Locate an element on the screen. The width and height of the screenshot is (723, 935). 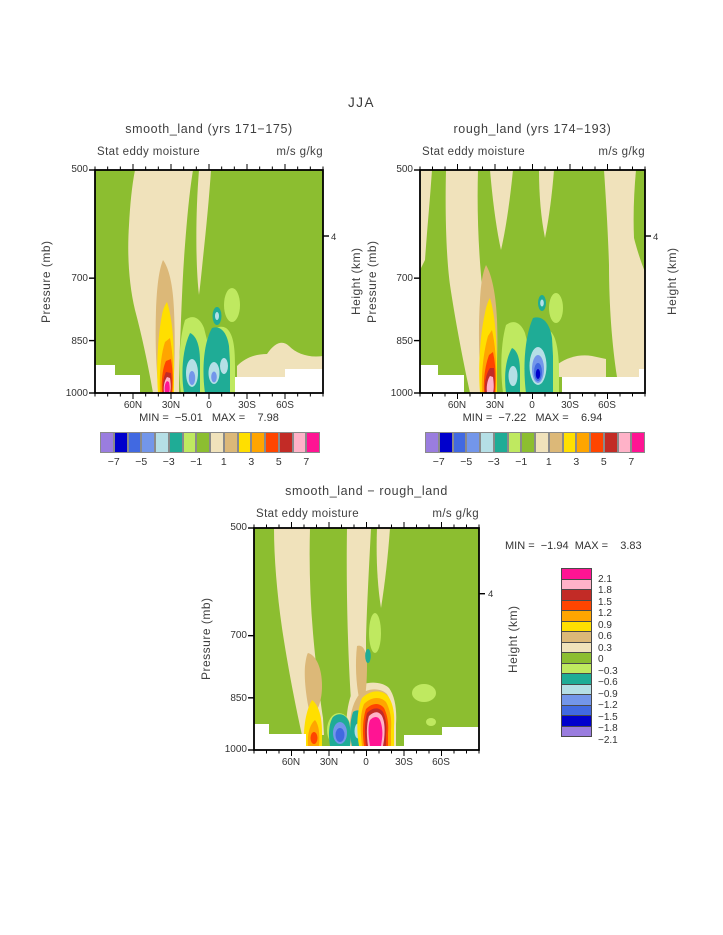
y-axis-label-diff: Pressure (mb) is located at coordinates (206, 639).